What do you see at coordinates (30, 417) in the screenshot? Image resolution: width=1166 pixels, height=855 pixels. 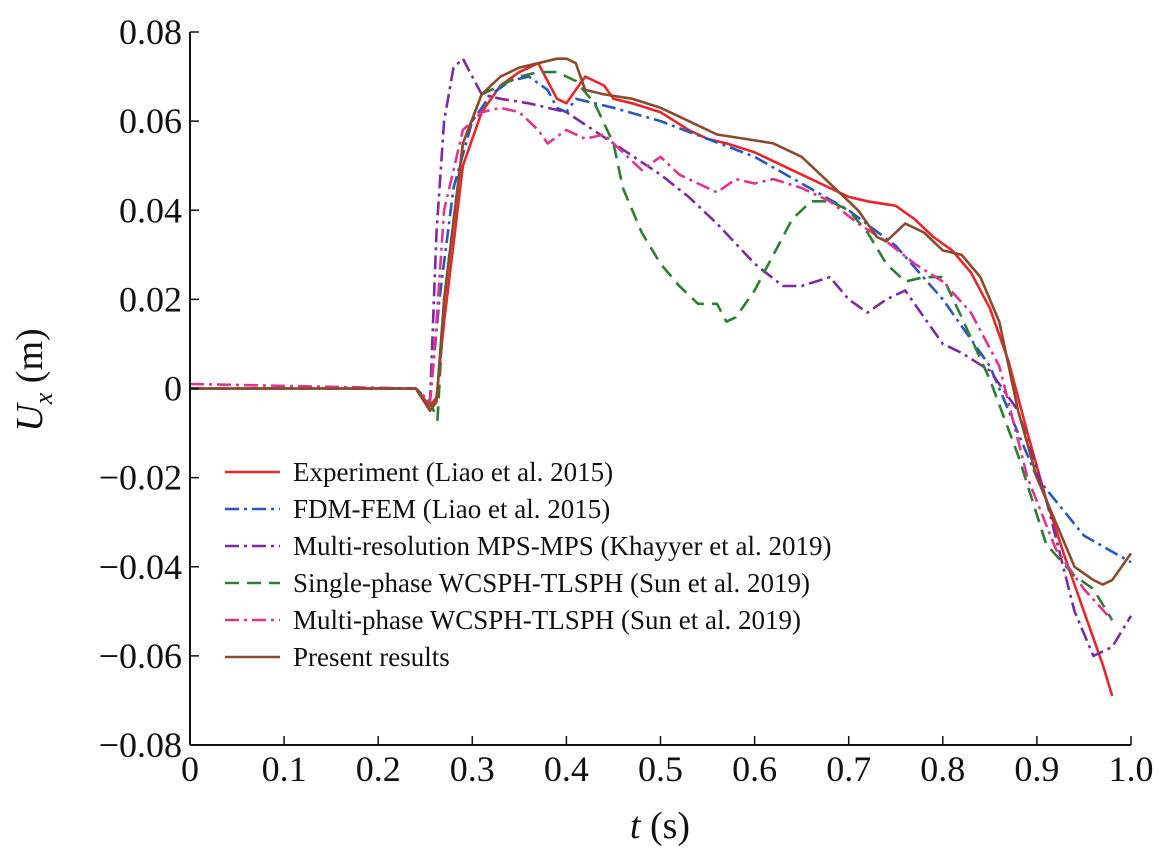 I see `y-axis-var: U` at bounding box center [30, 417].